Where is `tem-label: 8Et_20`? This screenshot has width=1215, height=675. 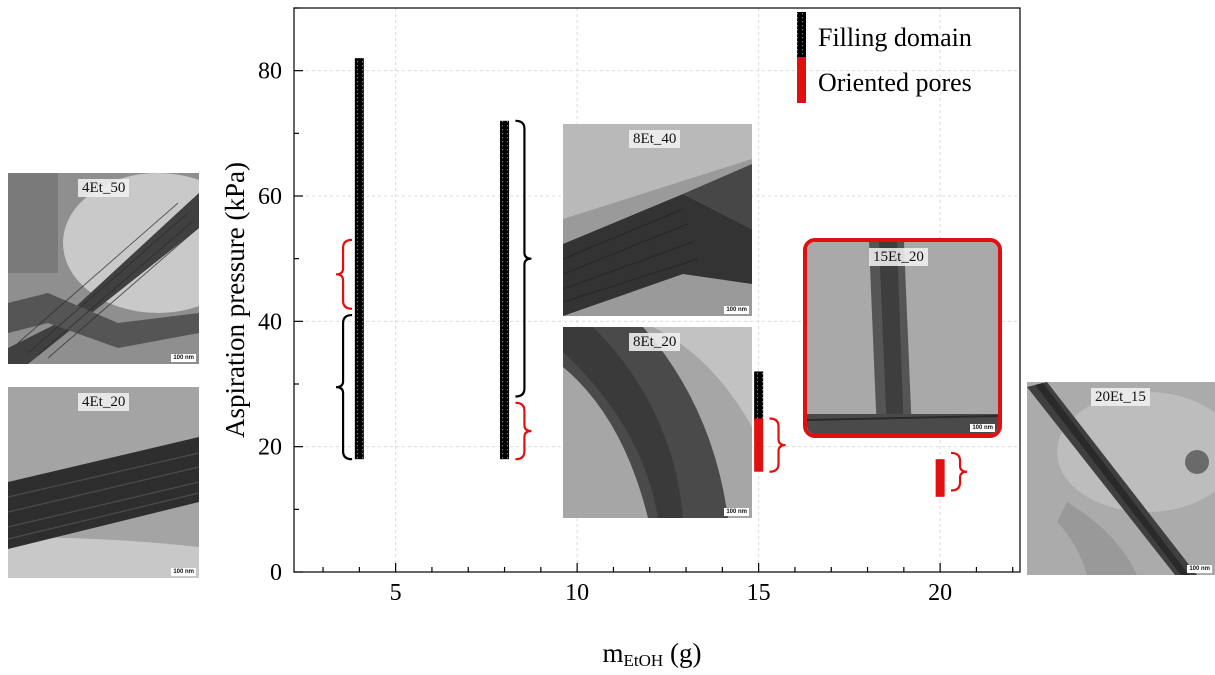 tem-label: 8Et_20 is located at coordinates (655, 342).